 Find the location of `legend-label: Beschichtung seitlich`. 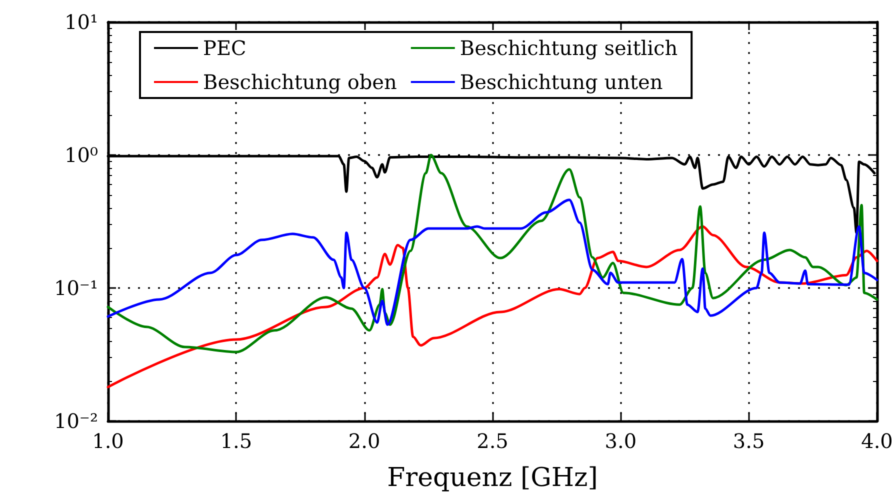

legend-label: Beschichtung seitlich is located at coordinates (569, 48).